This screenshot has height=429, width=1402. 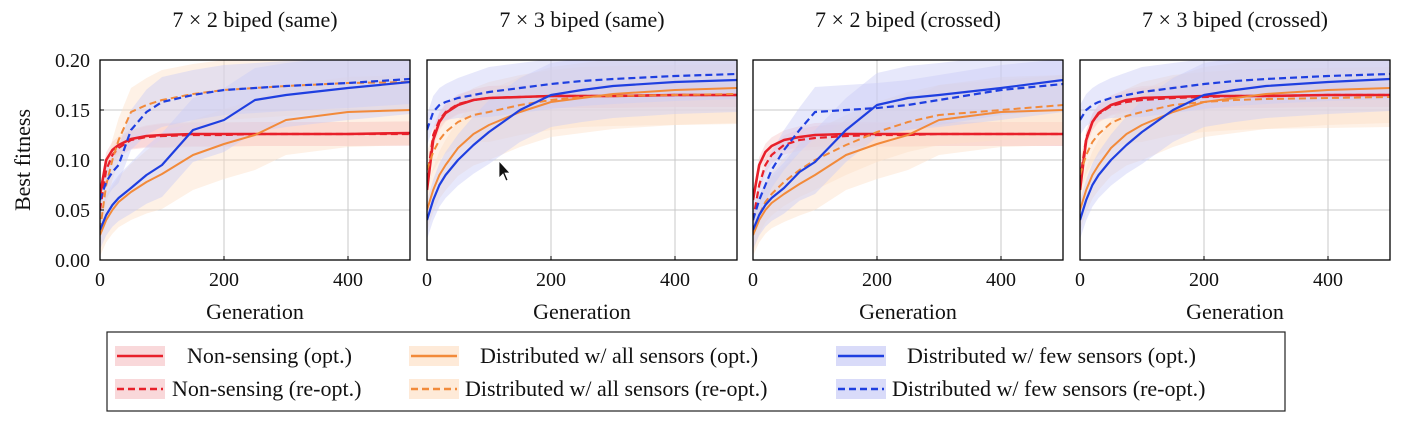 I want to click on legend-entry: Non-sensing (re-opt.), so click(x=238, y=388).